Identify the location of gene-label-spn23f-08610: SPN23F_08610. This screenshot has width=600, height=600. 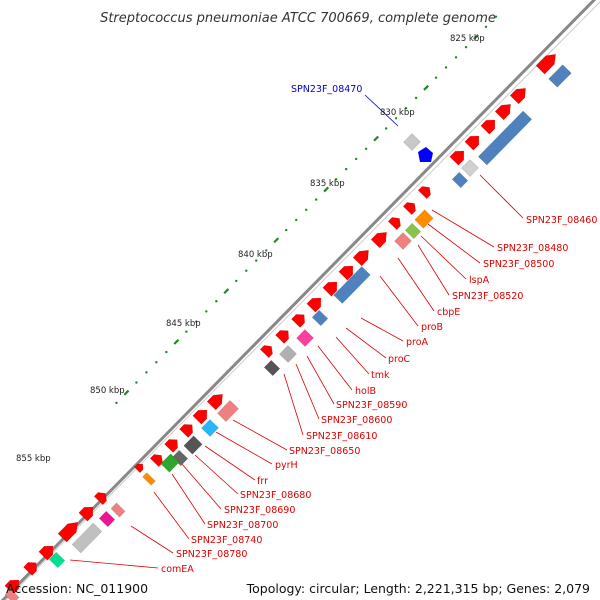
(341, 436).